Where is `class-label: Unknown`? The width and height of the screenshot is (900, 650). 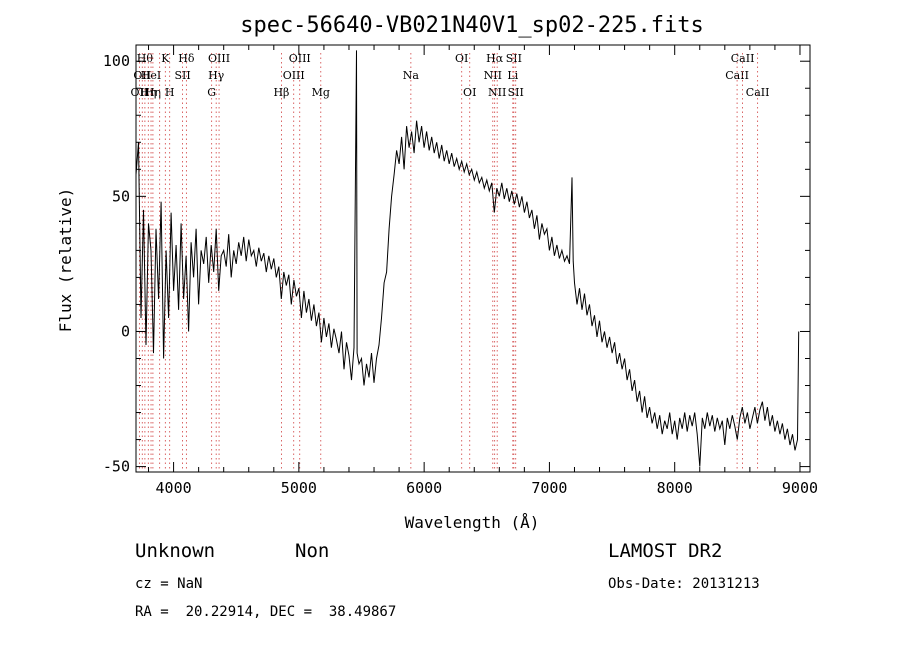
class-label: Unknown is located at coordinates (175, 551).